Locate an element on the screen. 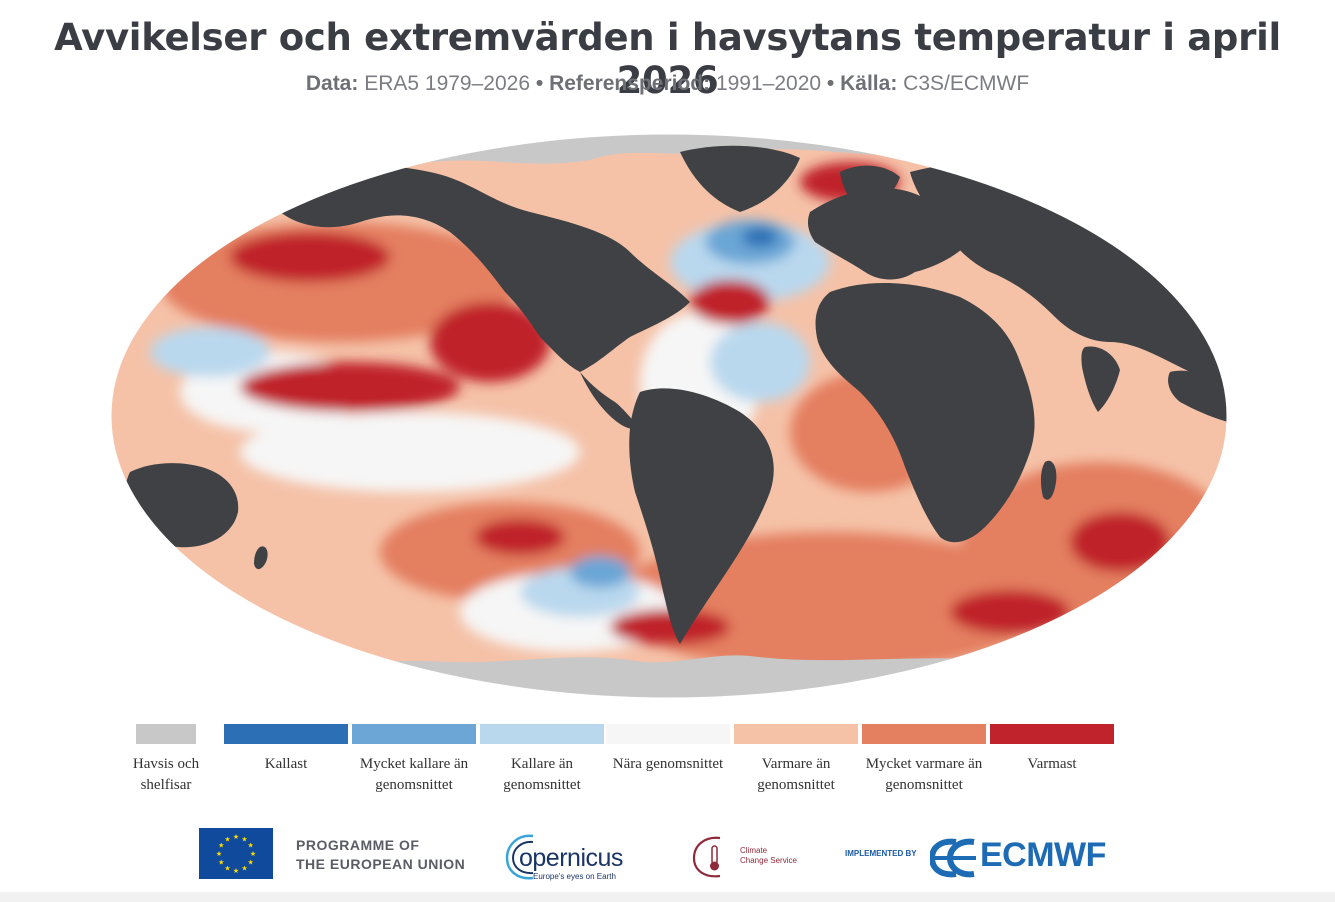 This screenshot has width=1335, height=902. ecmwf-logo: ECMWF is located at coordinates (1035, 856).